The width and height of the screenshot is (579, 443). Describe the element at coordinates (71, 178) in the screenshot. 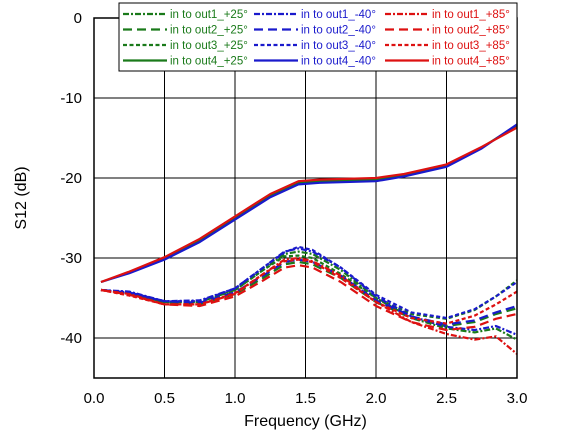

I see `y-tick-label: -20` at that location.